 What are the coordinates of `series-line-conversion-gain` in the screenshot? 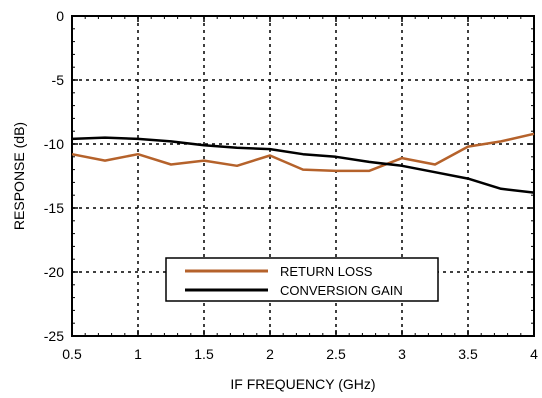 It's located at (303, 165).